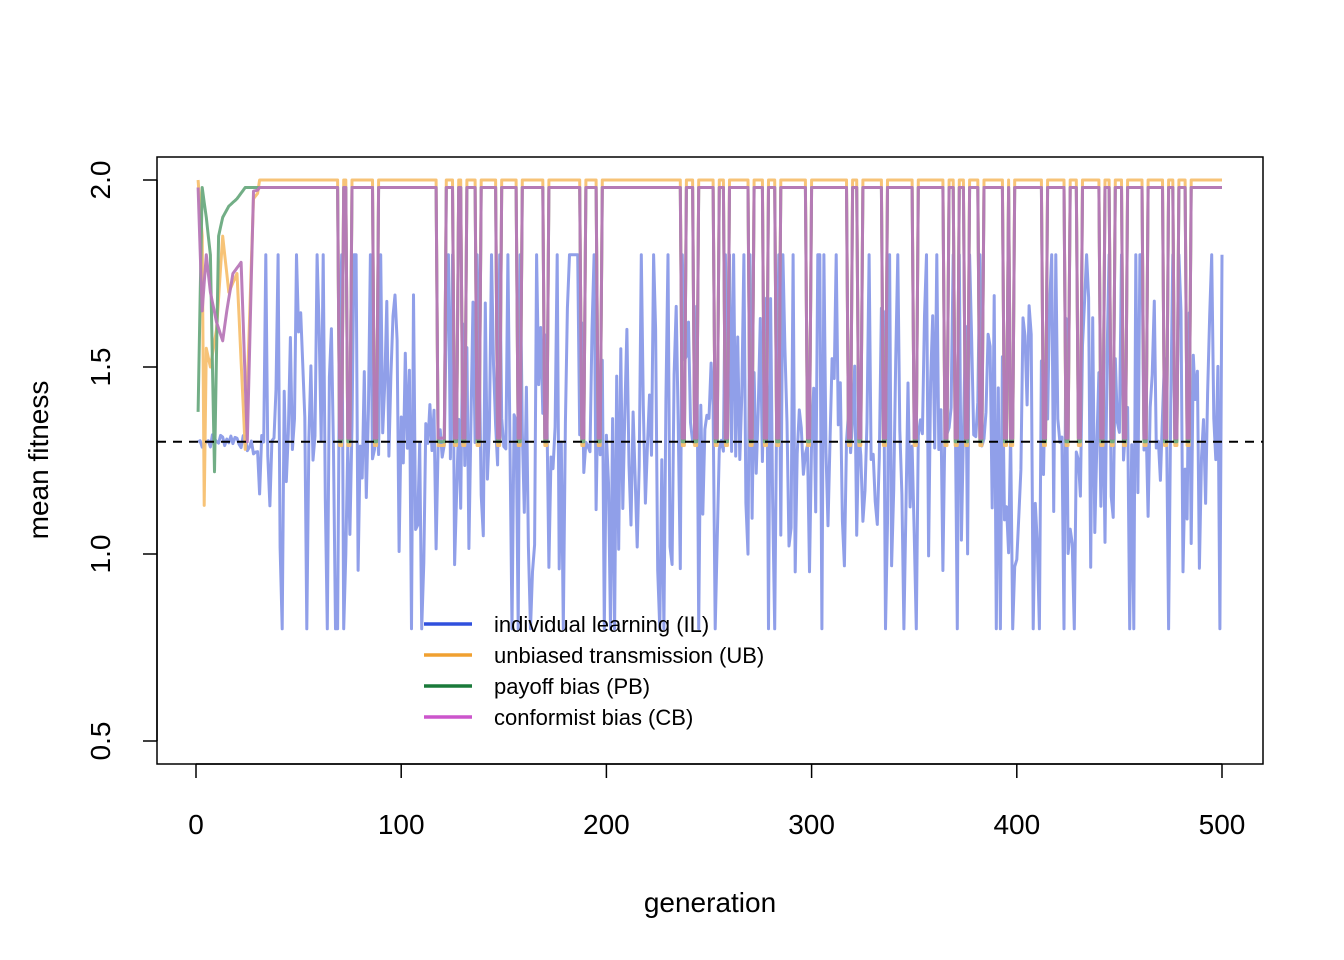  Describe the element at coordinates (717, 801) in the screenshot. I see `x-axis: 0 100 200 300 400 500` at that location.